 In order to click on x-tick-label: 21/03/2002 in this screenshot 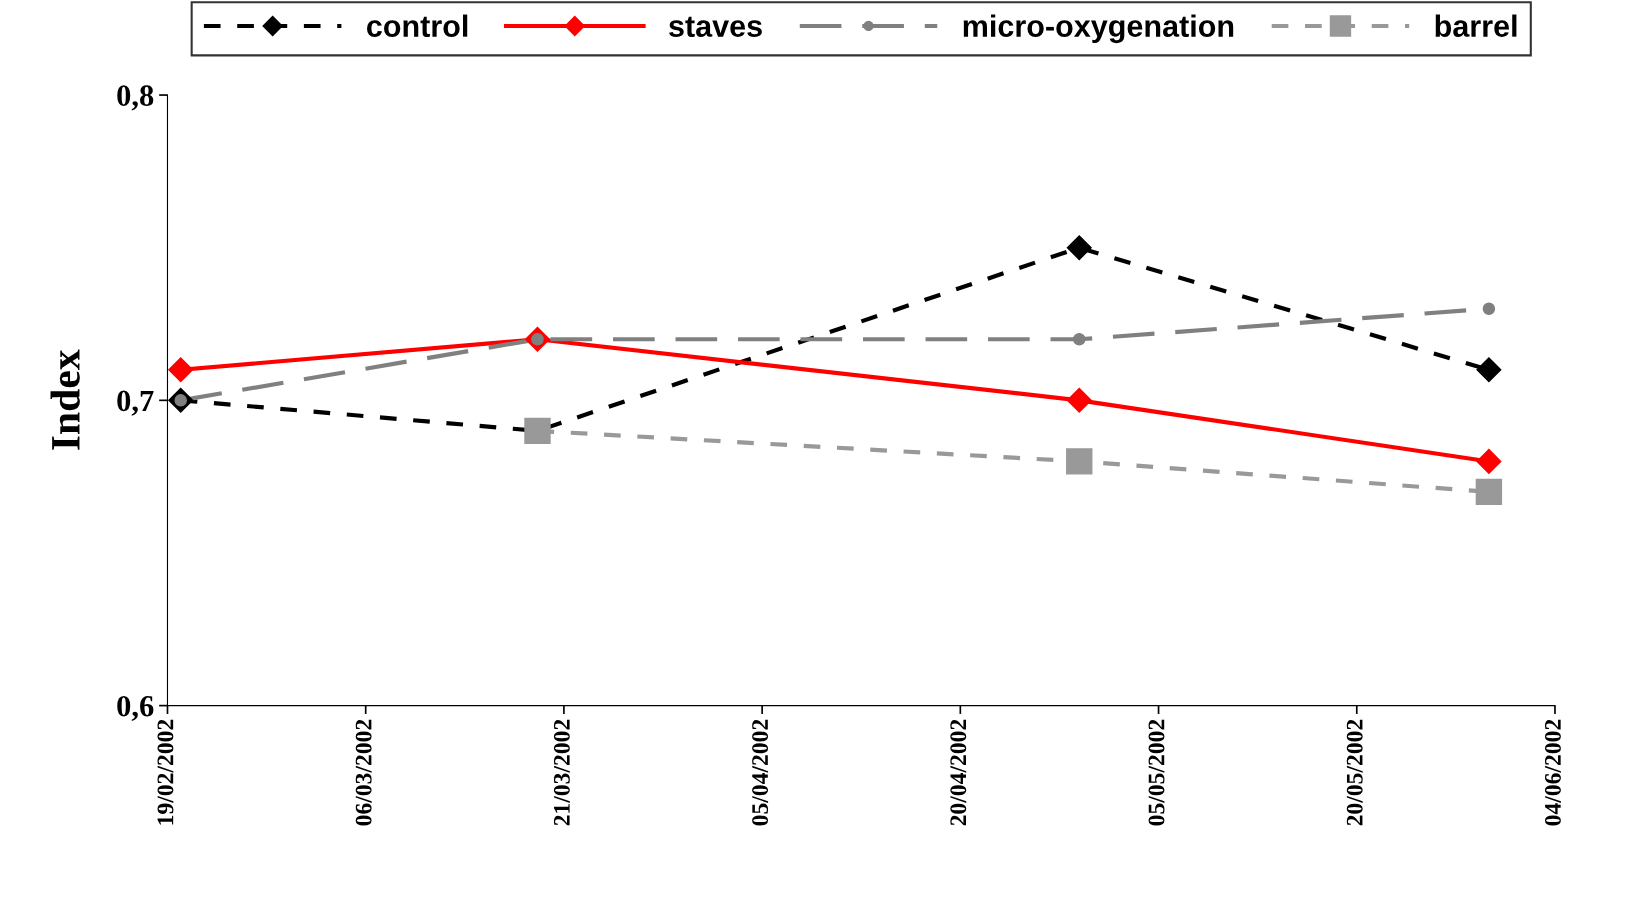, I will do `click(561, 772)`.